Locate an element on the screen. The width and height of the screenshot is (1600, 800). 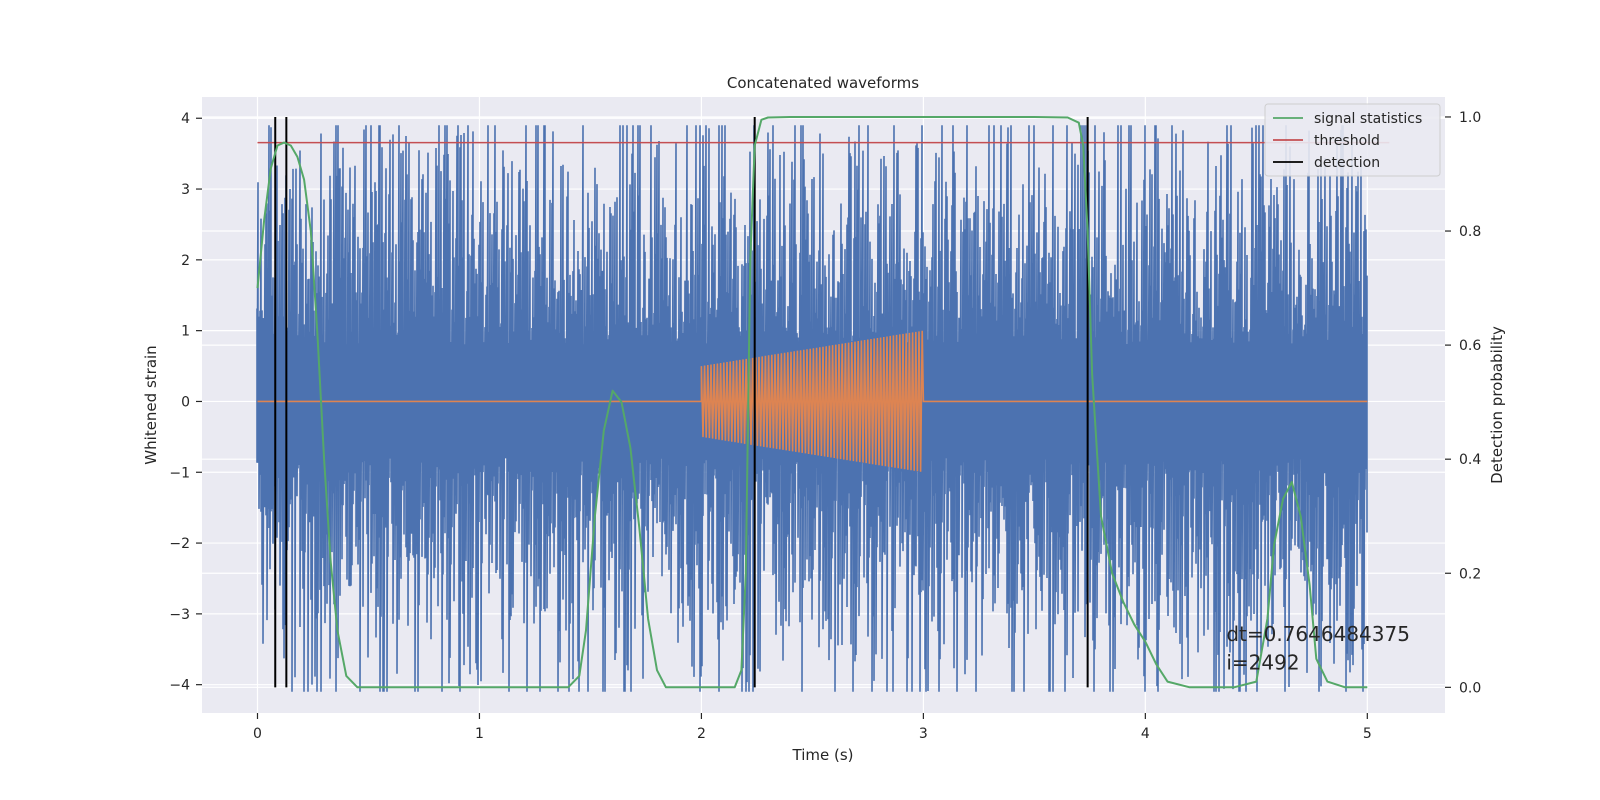
y-tick-label: −4 is located at coordinates (179, 686).